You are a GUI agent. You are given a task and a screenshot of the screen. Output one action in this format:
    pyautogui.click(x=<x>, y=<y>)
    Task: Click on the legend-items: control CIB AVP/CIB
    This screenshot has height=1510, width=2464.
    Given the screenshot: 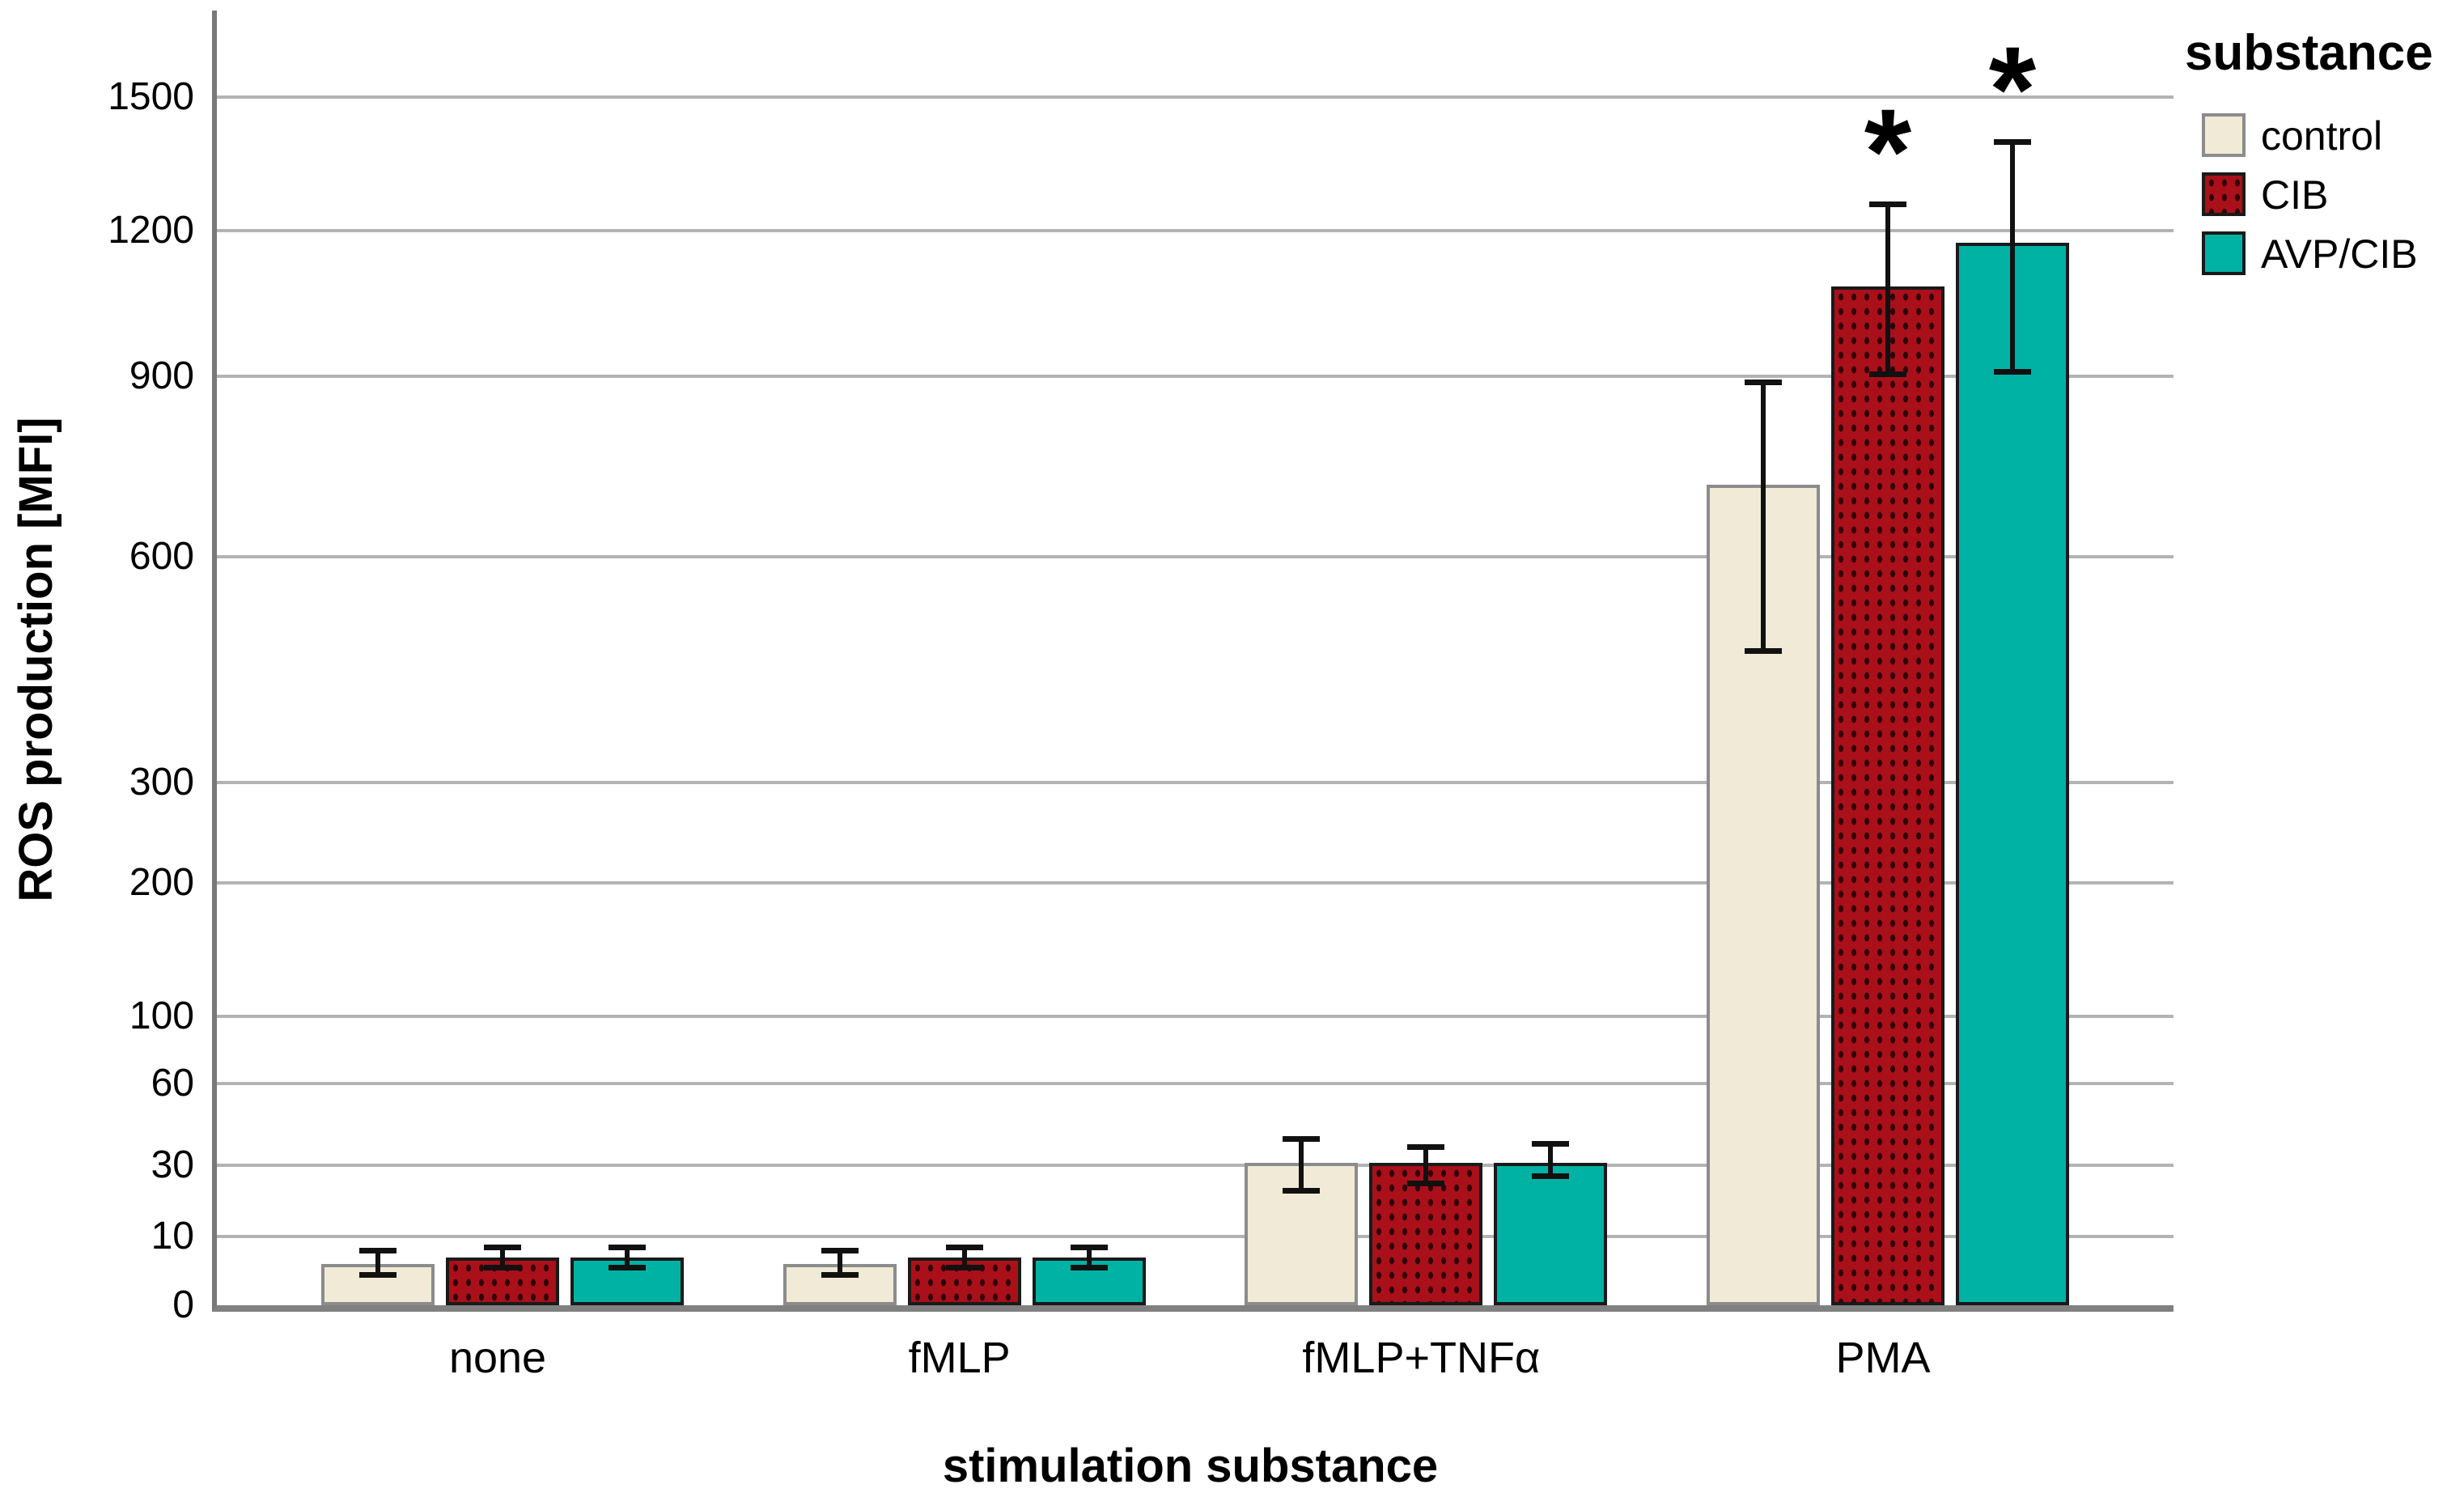 What is the action you would take?
    pyautogui.click(x=2324, y=195)
    